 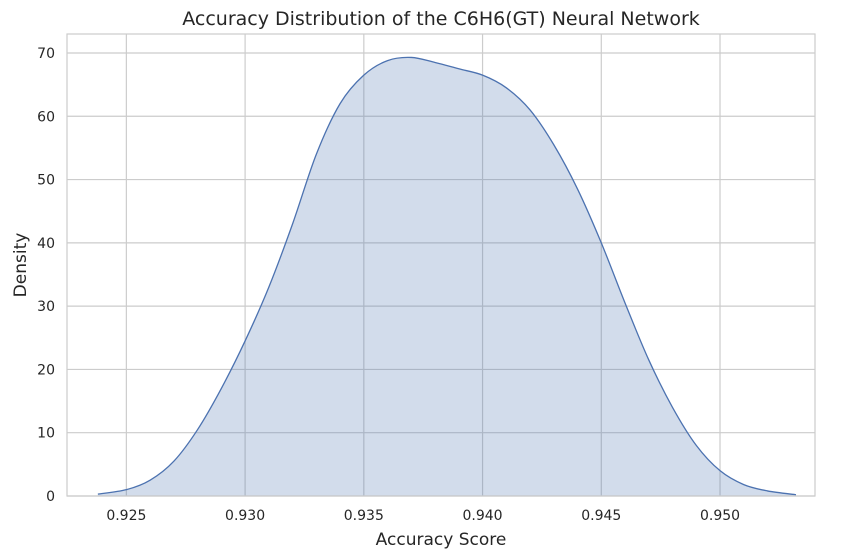 What do you see at coordinates (483, 516) in the screenshot?
I see `x-tick-label: 0.940` at bounding box center [483, 516].